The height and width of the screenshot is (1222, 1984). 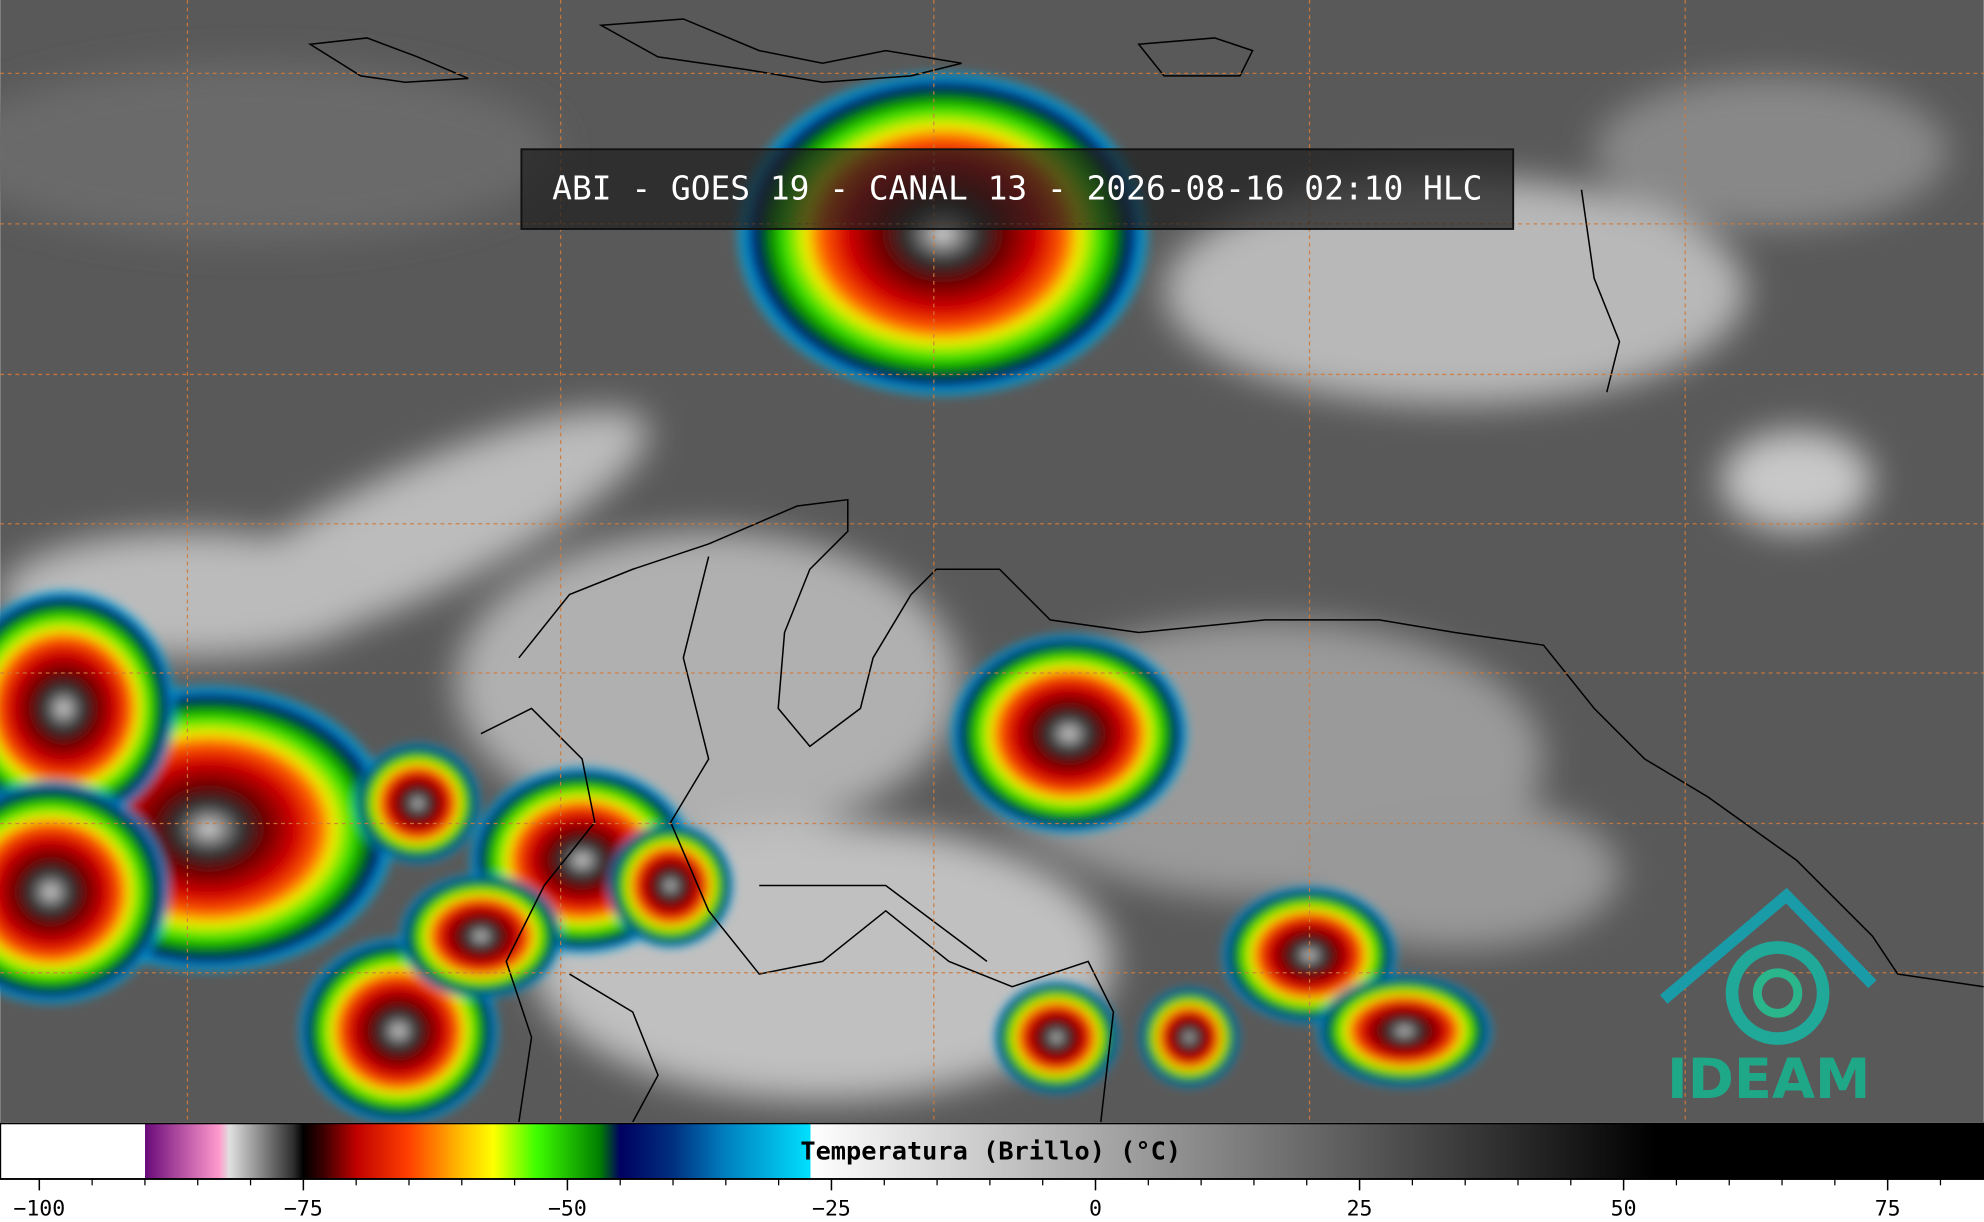 I want to click on tick-label: 25, so click(x=1360, y=1208).